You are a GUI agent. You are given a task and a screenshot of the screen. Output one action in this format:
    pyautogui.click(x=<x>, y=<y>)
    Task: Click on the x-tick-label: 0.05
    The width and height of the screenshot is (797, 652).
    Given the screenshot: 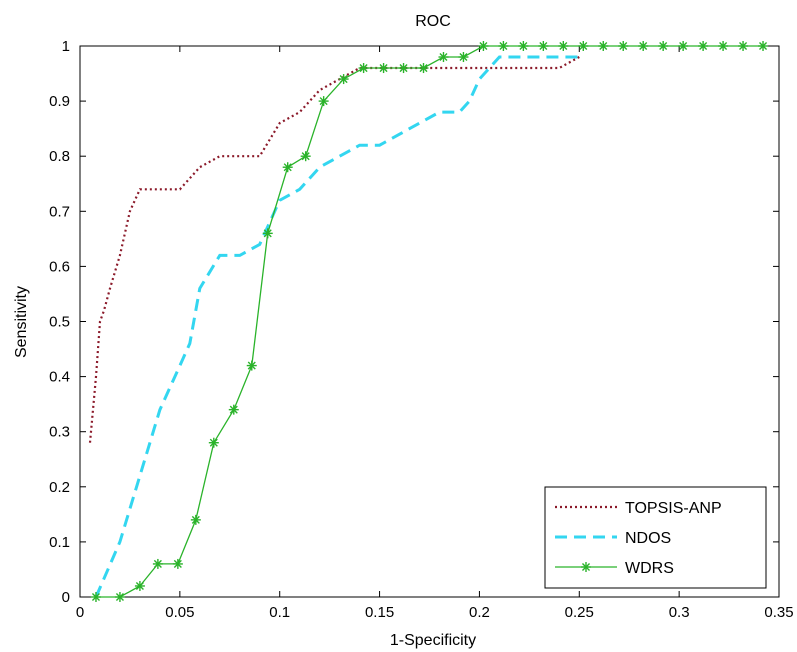 What is the action you would take?
    pyautogui.click(x=179, y=612)
    